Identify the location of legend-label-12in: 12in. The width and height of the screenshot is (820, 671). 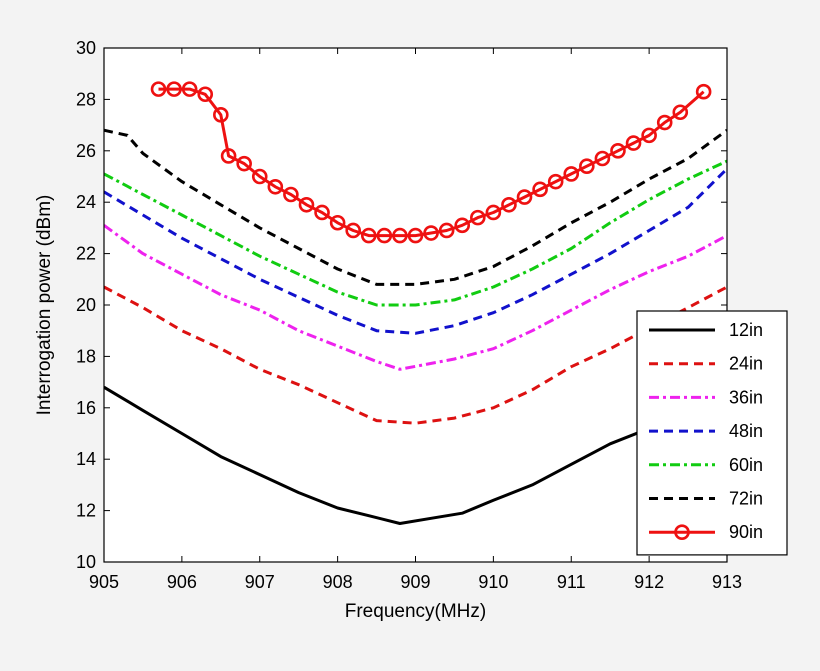
(746, 330).